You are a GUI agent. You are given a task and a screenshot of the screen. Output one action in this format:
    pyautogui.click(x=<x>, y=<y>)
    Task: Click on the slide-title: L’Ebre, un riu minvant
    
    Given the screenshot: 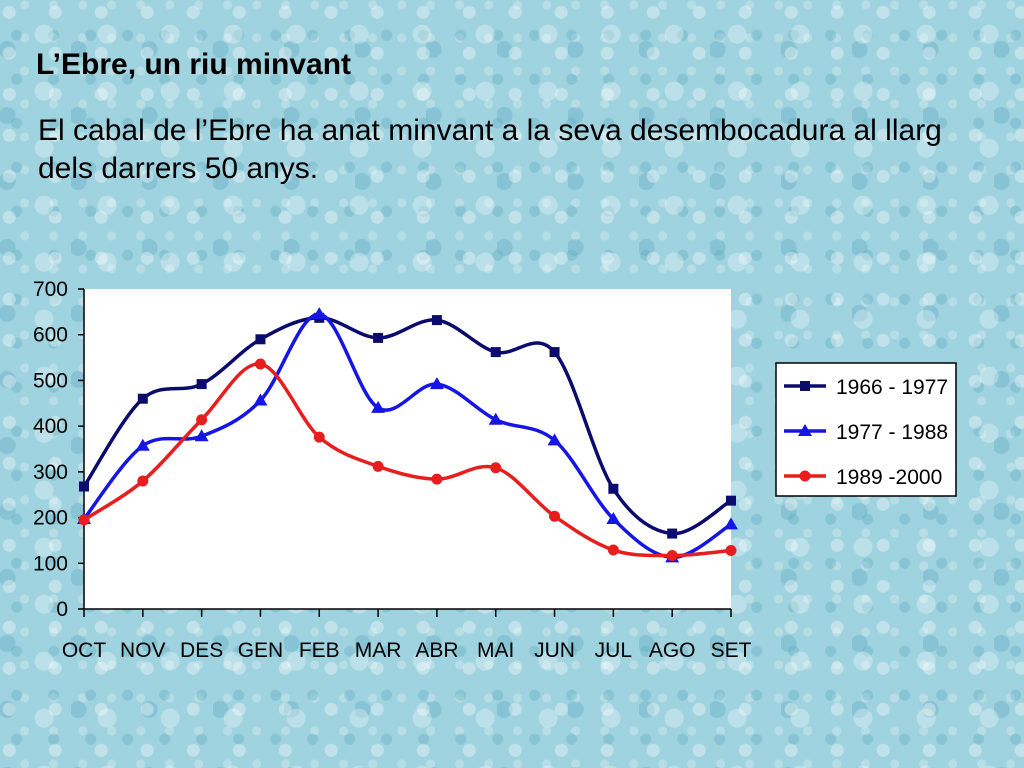 What is the action you would take?
    pyautogui.click(x=194, y=64)
    